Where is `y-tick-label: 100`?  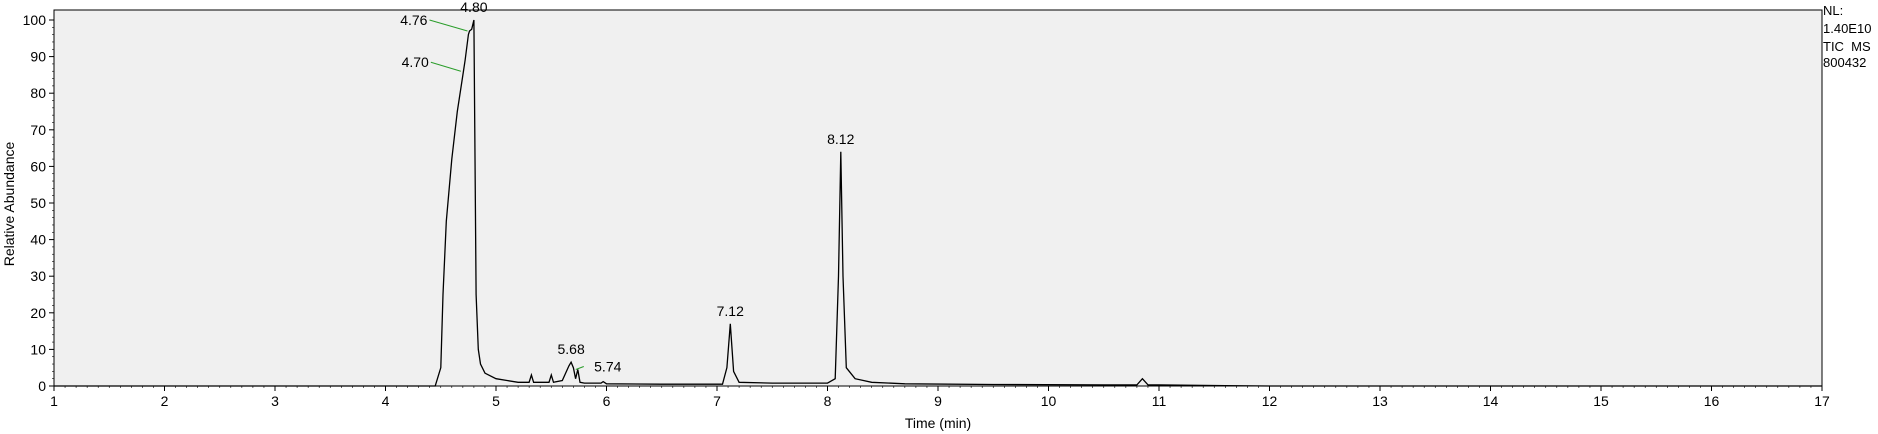 y-tick-label: 100 is located at coordinates (35, 20).